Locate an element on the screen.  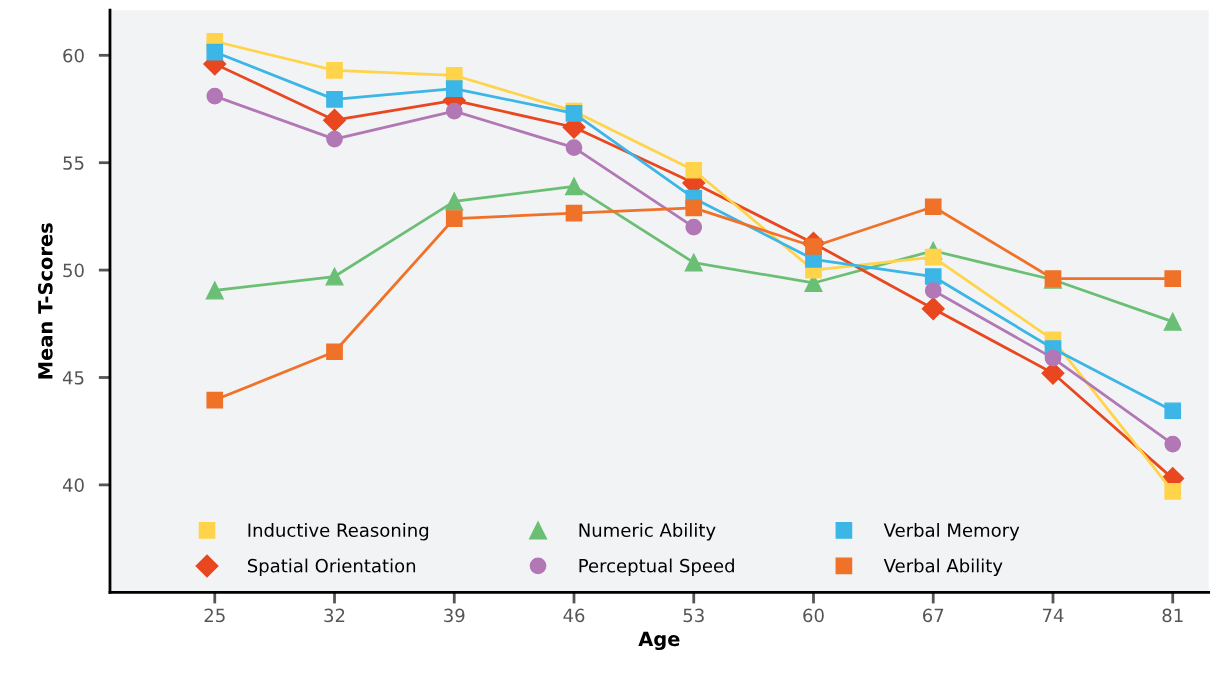
x-tick-label: 74 is located at coordinates (1053, 615).